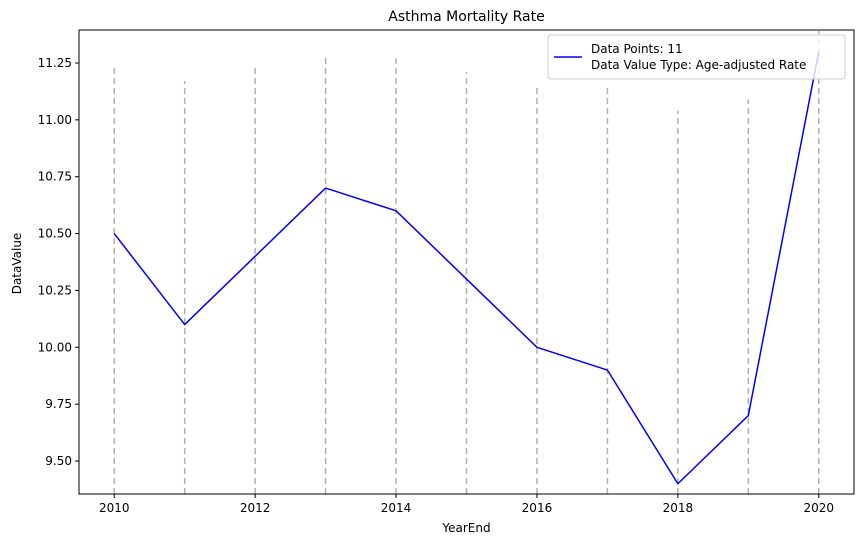 The image size is (864, 545). Describe the element at coordinates (637, 49) in the screenshot. I see `legend-entry-line-1: Data Points: 11` at that location.